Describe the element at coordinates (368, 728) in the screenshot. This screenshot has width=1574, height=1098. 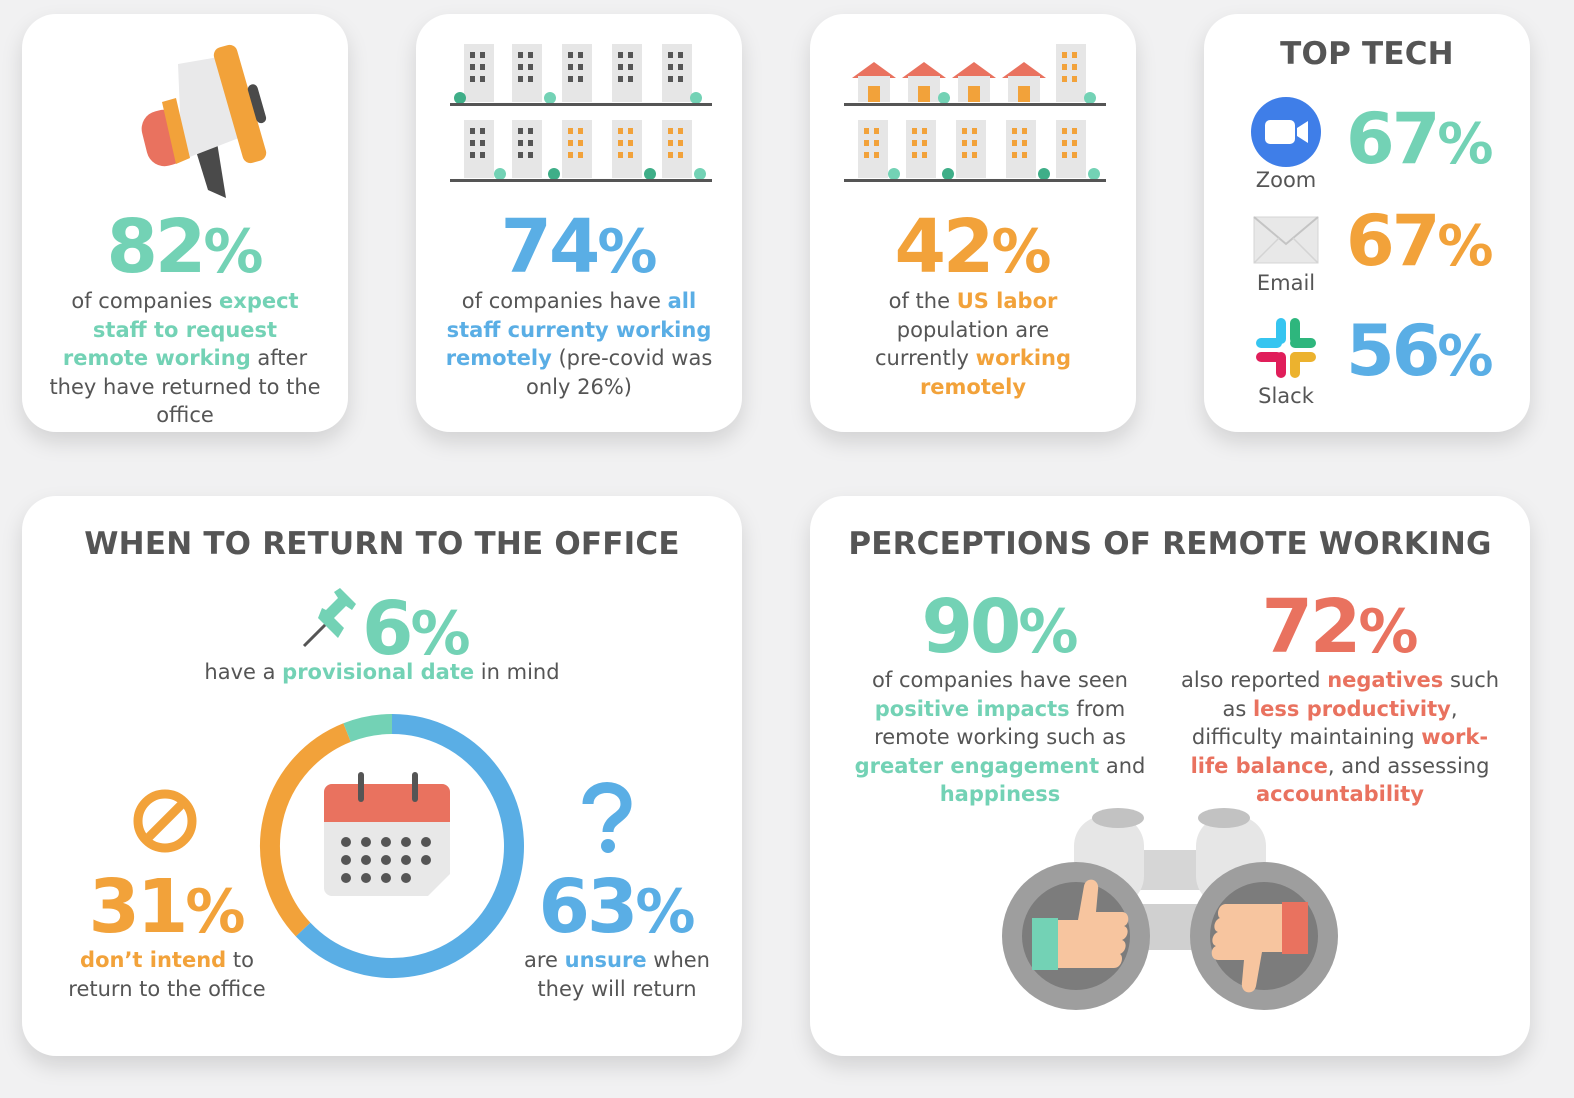
I see `donut-segment-provisional` at that location.